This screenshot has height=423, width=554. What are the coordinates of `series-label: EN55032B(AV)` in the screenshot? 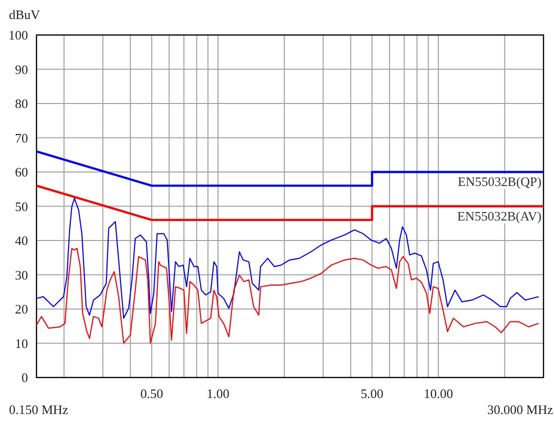 It's located at (499, 216).